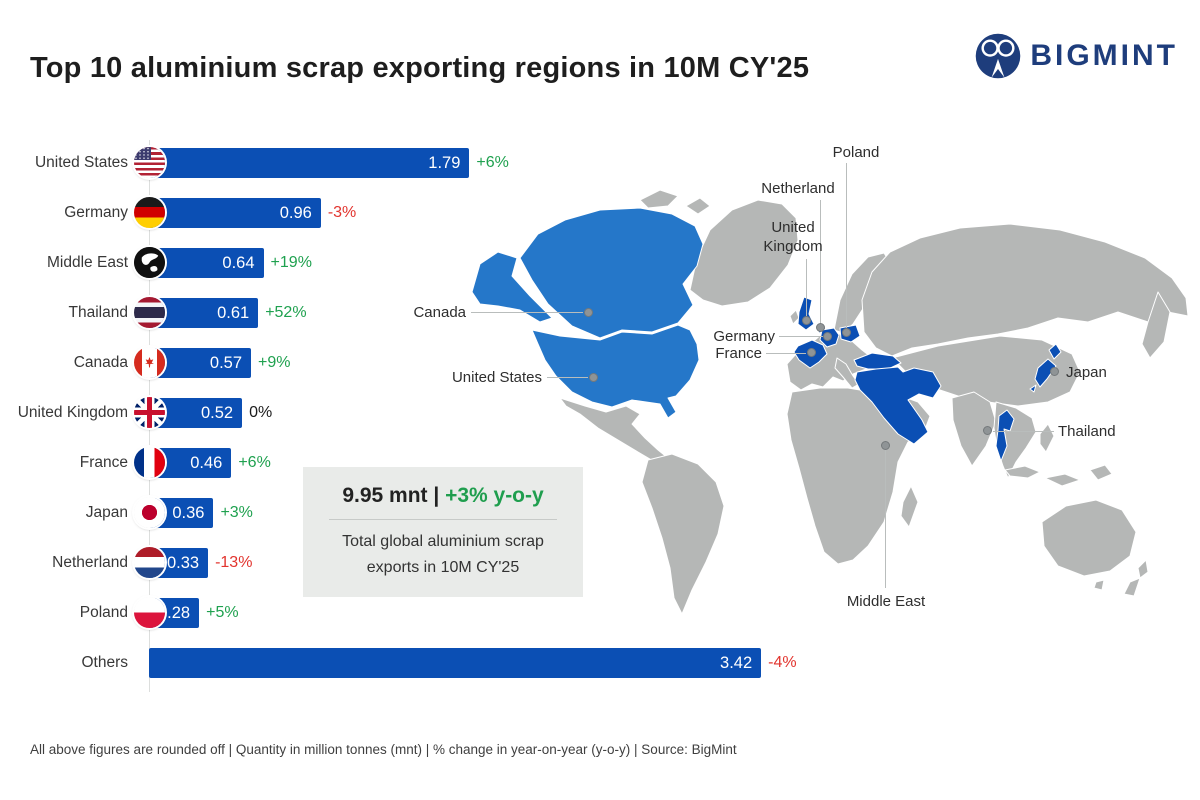 The image size is (1200, 800). I want to click on map-label-thailand: Thailand, so click(1087, 431).